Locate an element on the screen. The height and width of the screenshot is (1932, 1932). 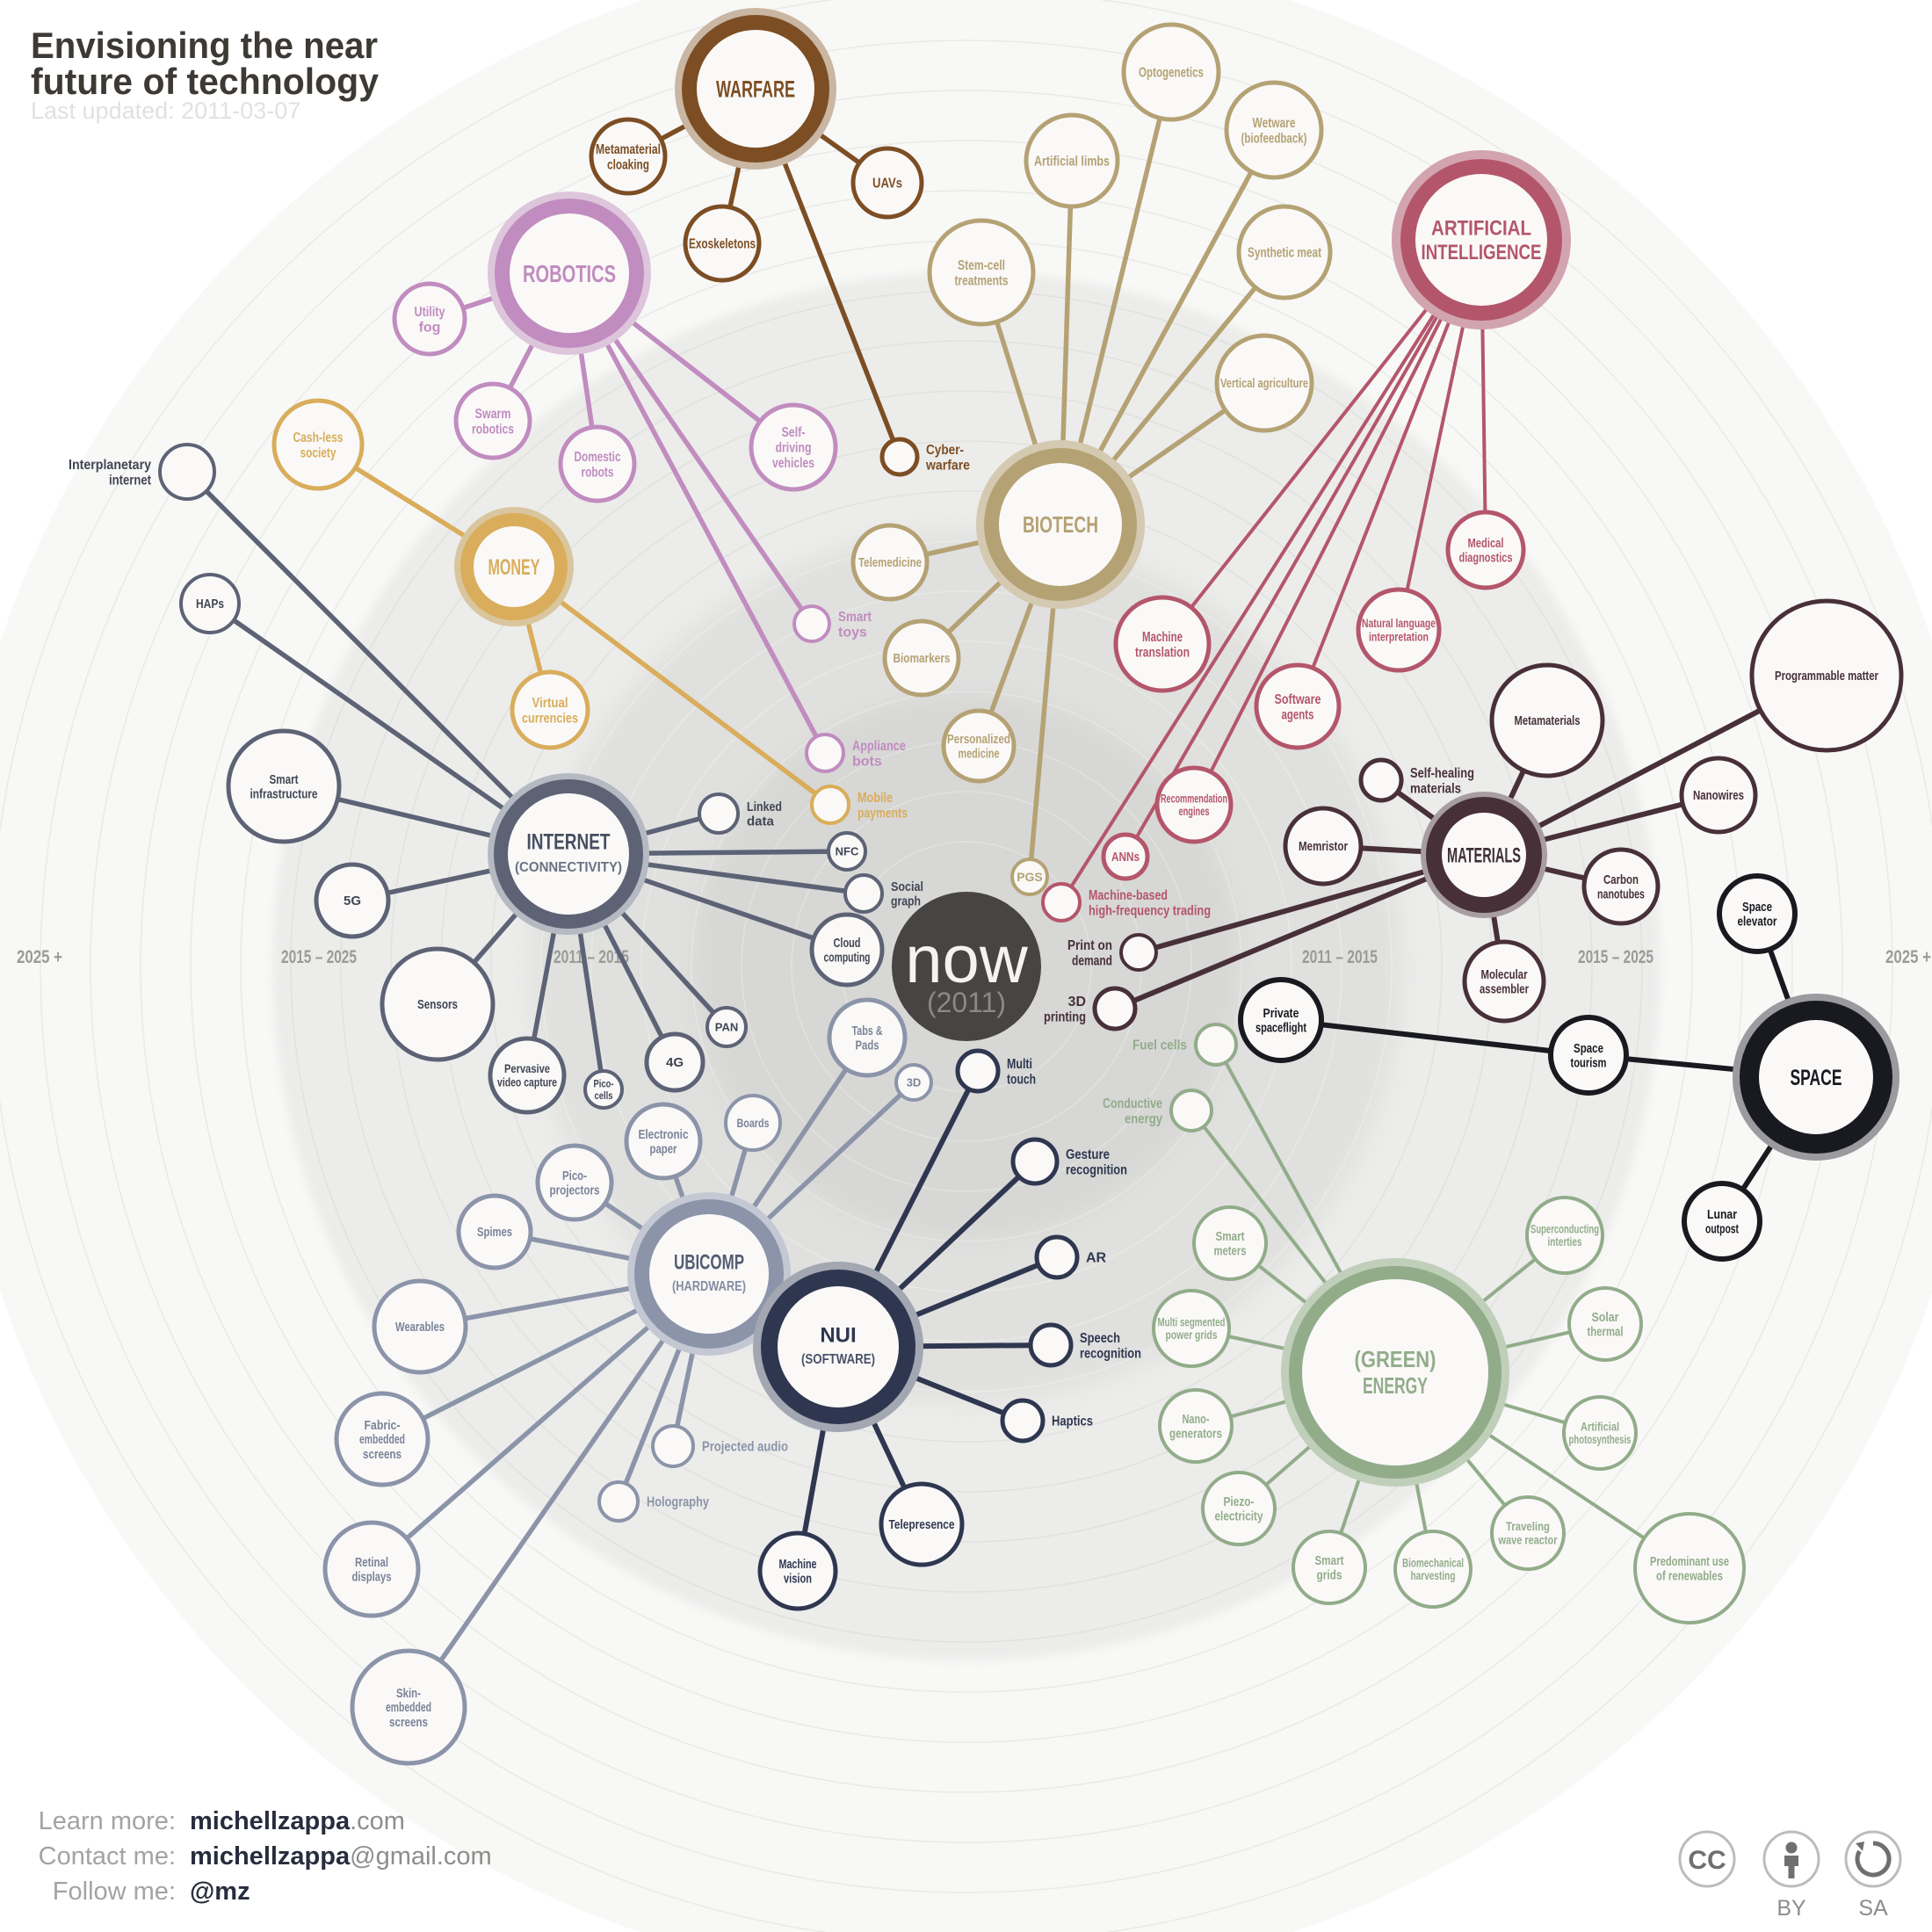
svg-text: embedded is located at coordinates (408, 1707).